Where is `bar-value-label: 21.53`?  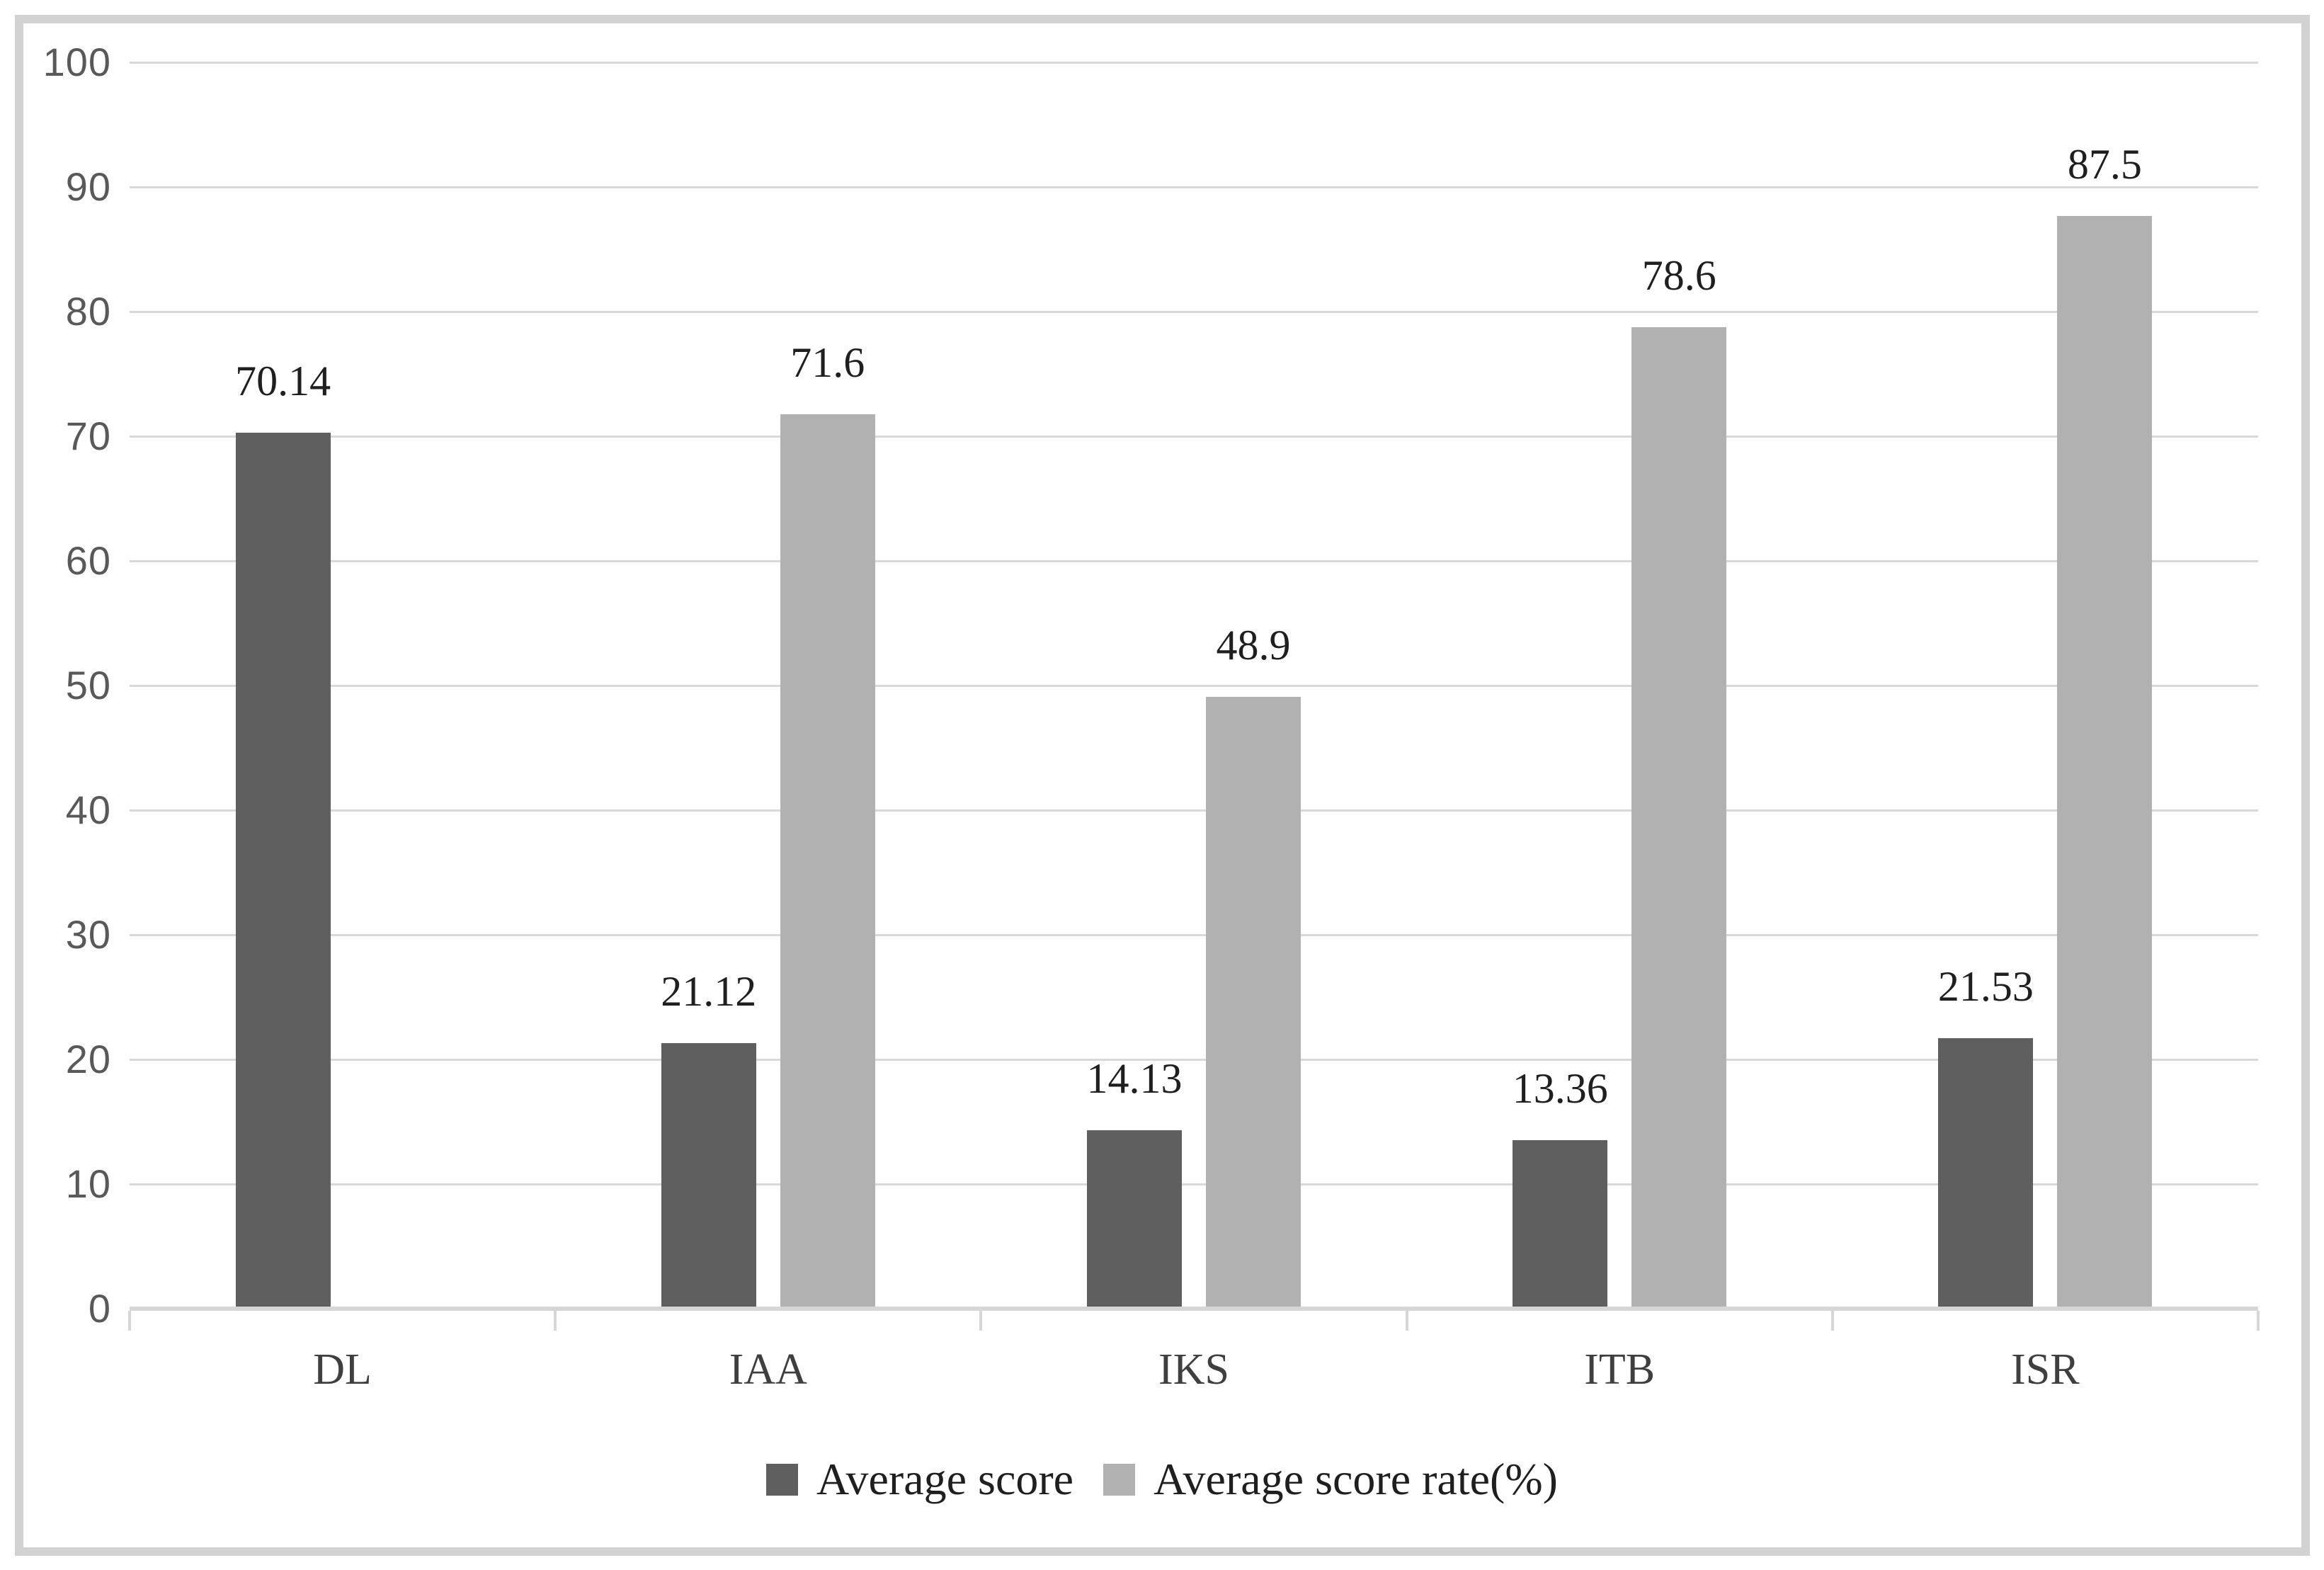 bar-value-label: 21.53 is located at coordinates (1985, 987).